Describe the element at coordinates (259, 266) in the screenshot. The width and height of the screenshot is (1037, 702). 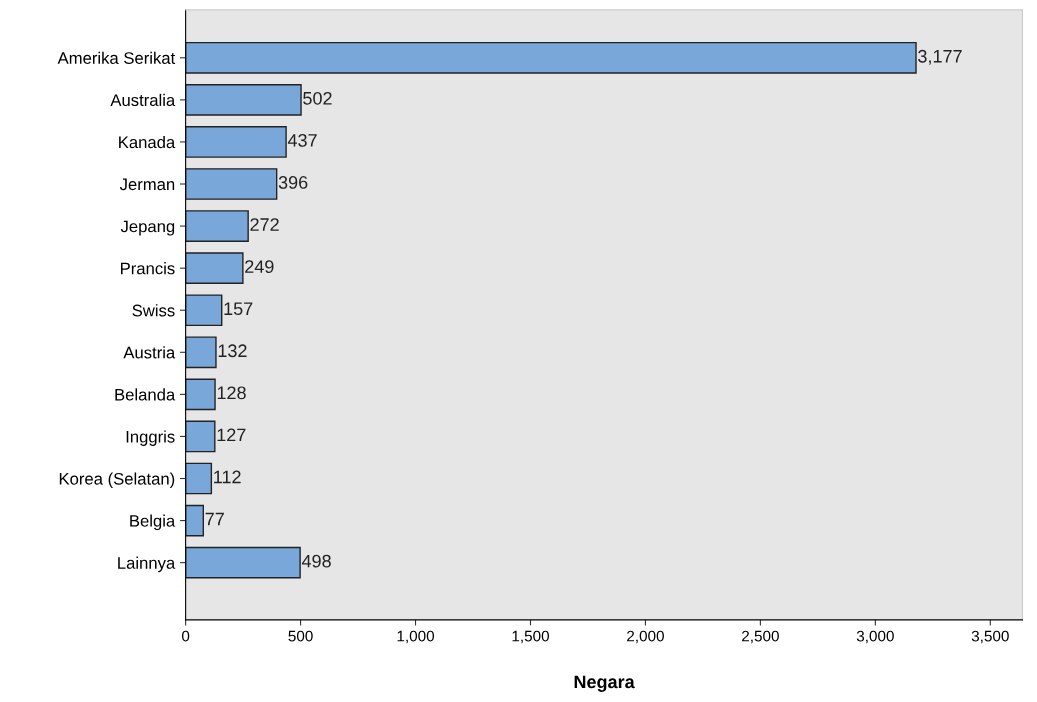
I see `data-label: 249` at that location.